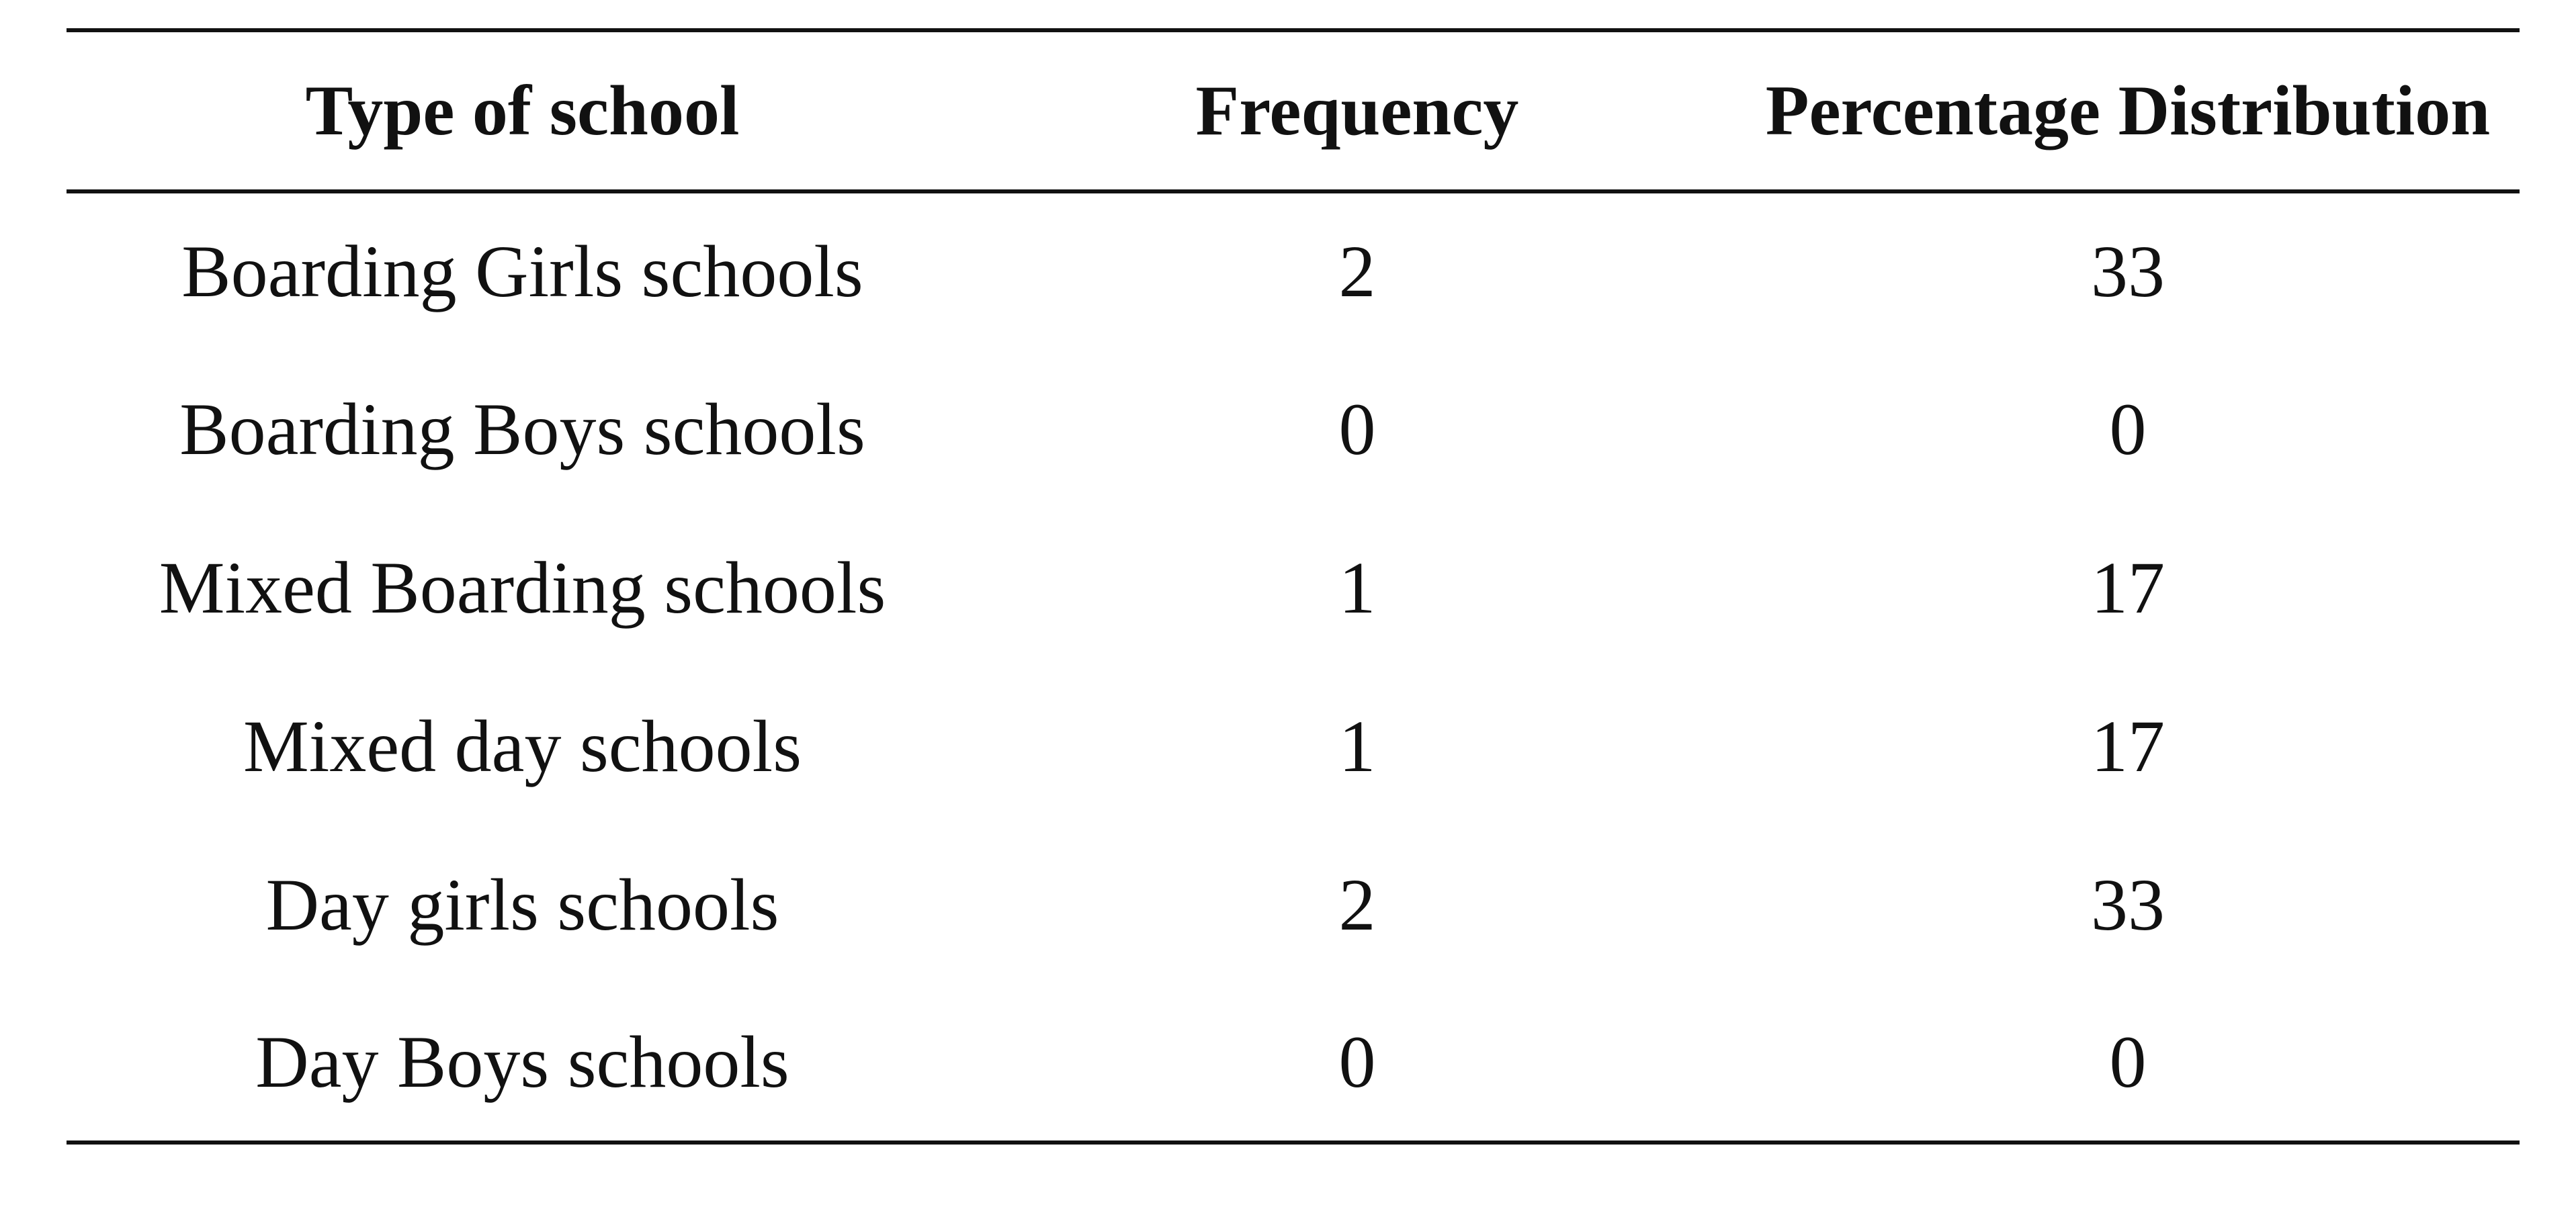 This screenshot has height=1209, width=2576. I want to click on header-frequency: Frequency, so click(1357, 110).